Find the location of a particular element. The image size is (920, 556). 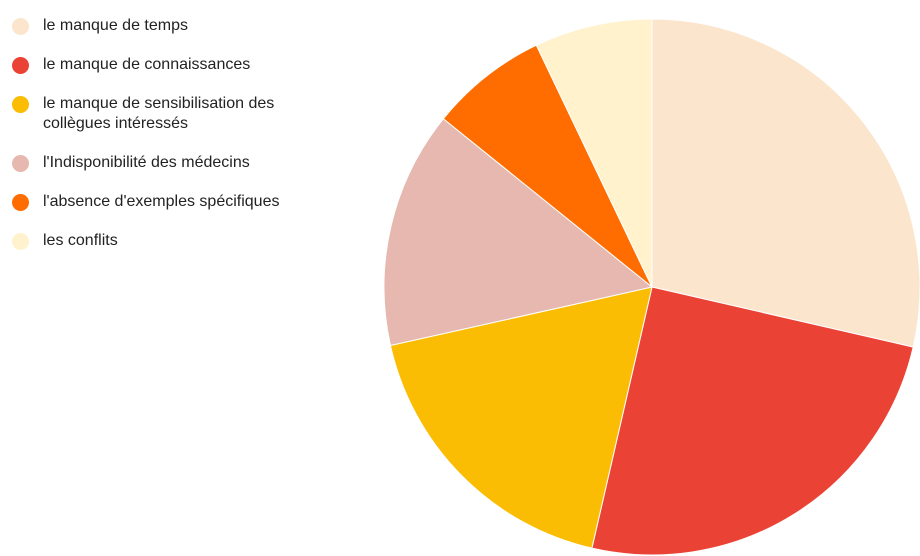

legend-item: le manque de connaissances is located at coordinates (177, 65).